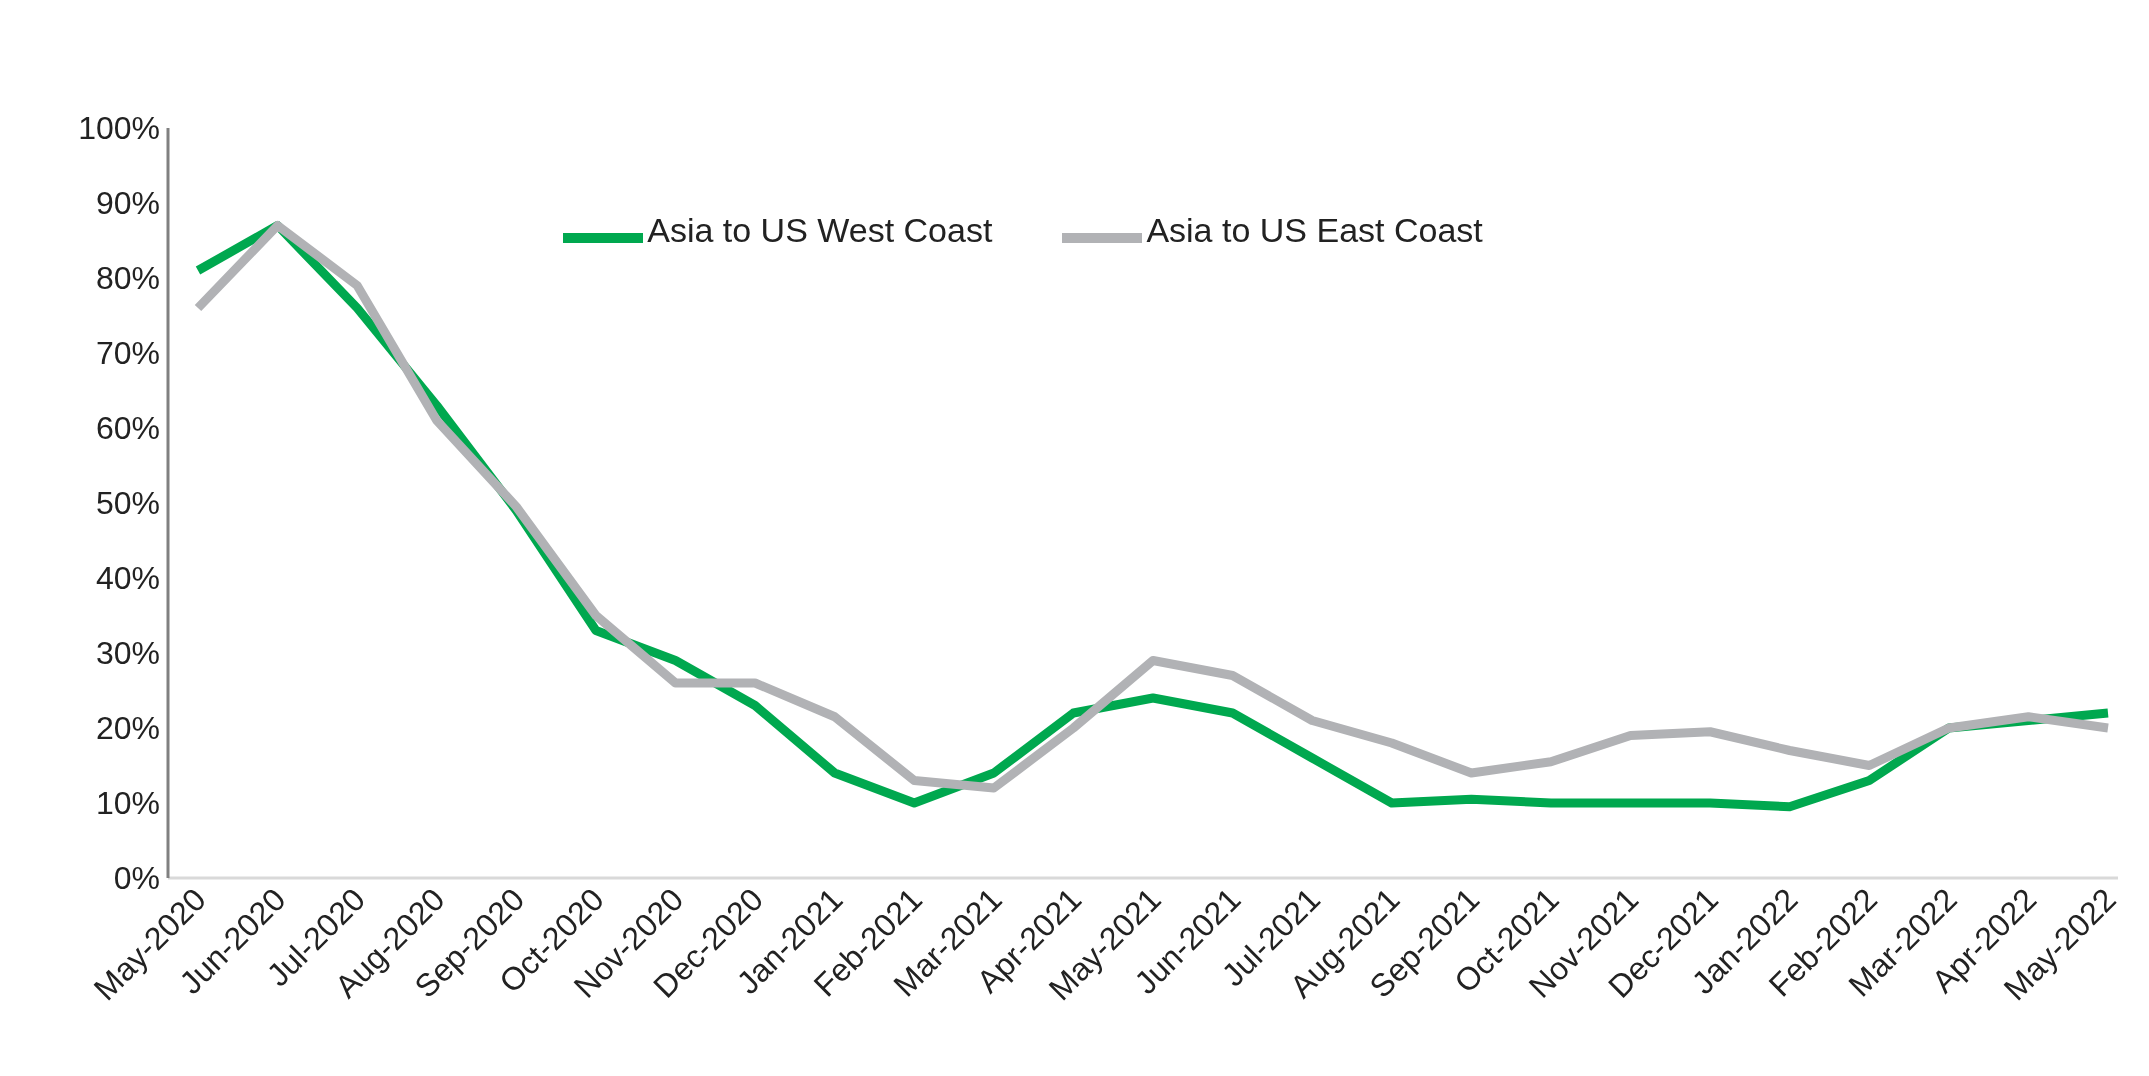  What do you see at coordinates (127, 203) in the screenshot?
I see `y-tick-label: 90%` at bounding box center [127, 203].